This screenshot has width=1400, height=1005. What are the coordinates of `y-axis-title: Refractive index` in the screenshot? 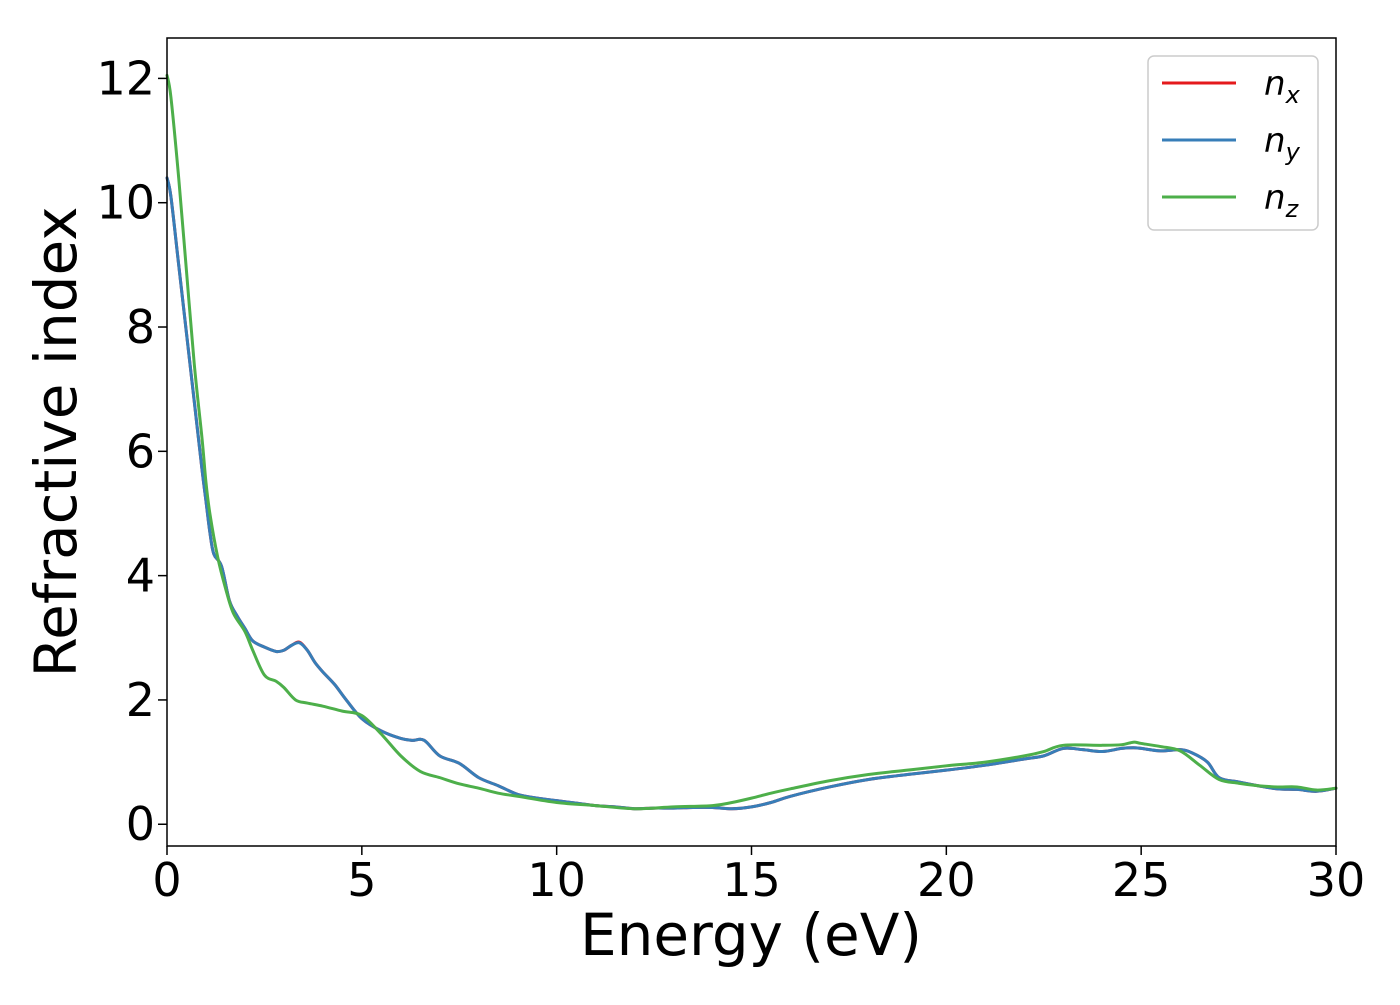 It's located at (56, 441).